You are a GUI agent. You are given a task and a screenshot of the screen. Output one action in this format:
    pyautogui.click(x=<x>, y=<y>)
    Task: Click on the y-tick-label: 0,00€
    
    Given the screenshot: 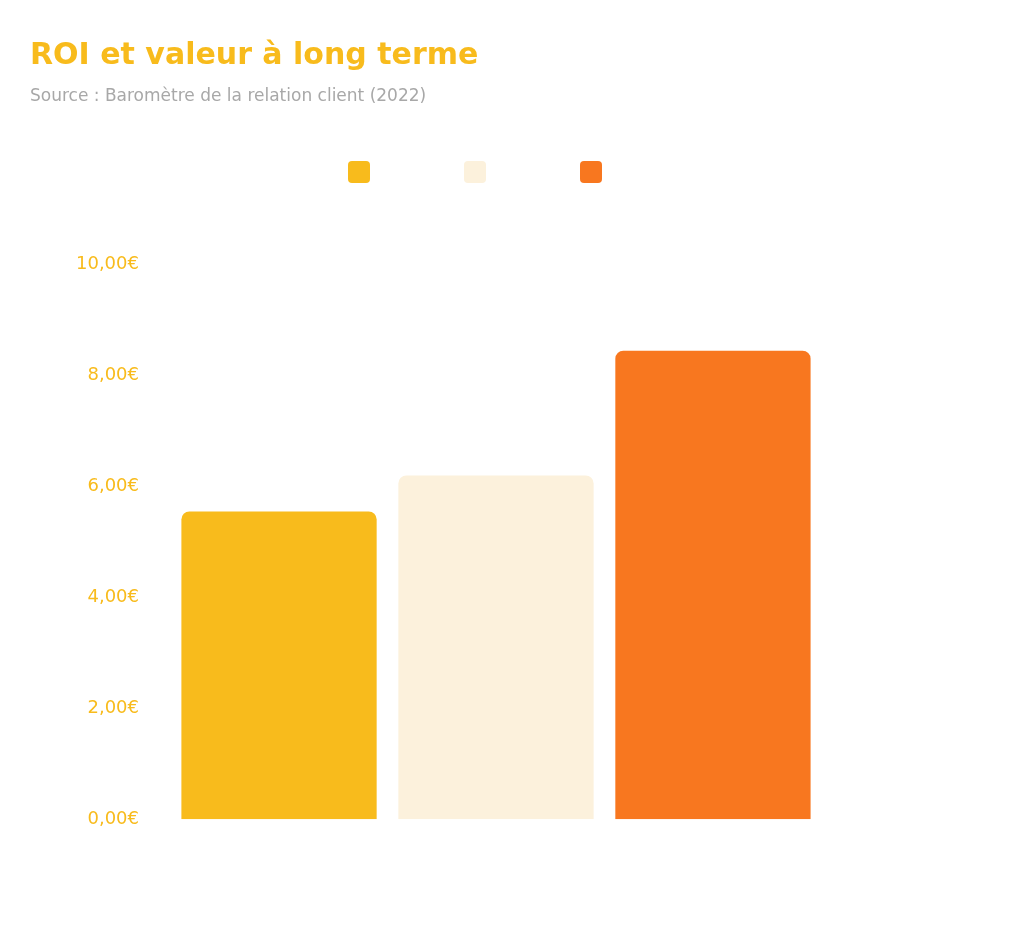 What is the action you would take?
    pyautogui.click(x=113, y=817)
    